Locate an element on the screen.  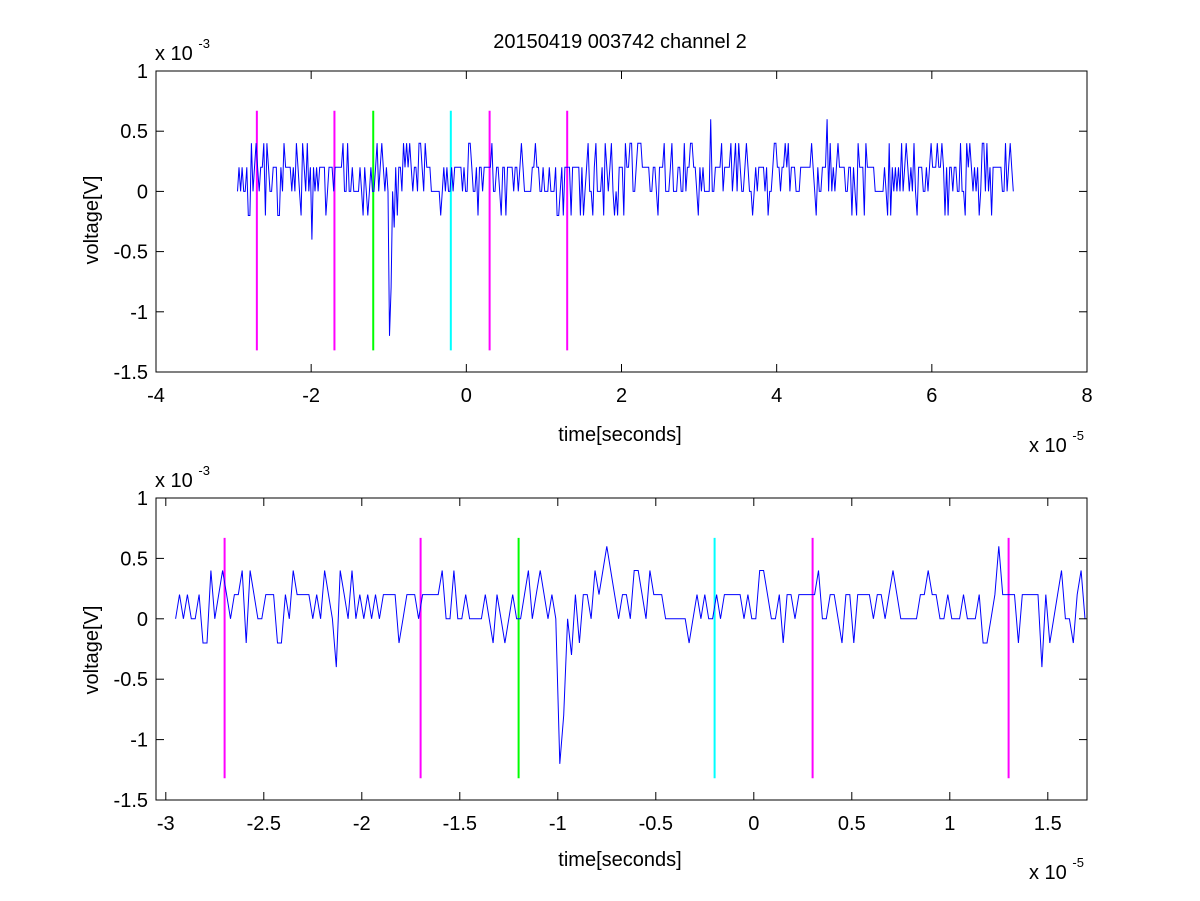
bottom-y-tick-label: 0 is located at coordinates (142, 620).